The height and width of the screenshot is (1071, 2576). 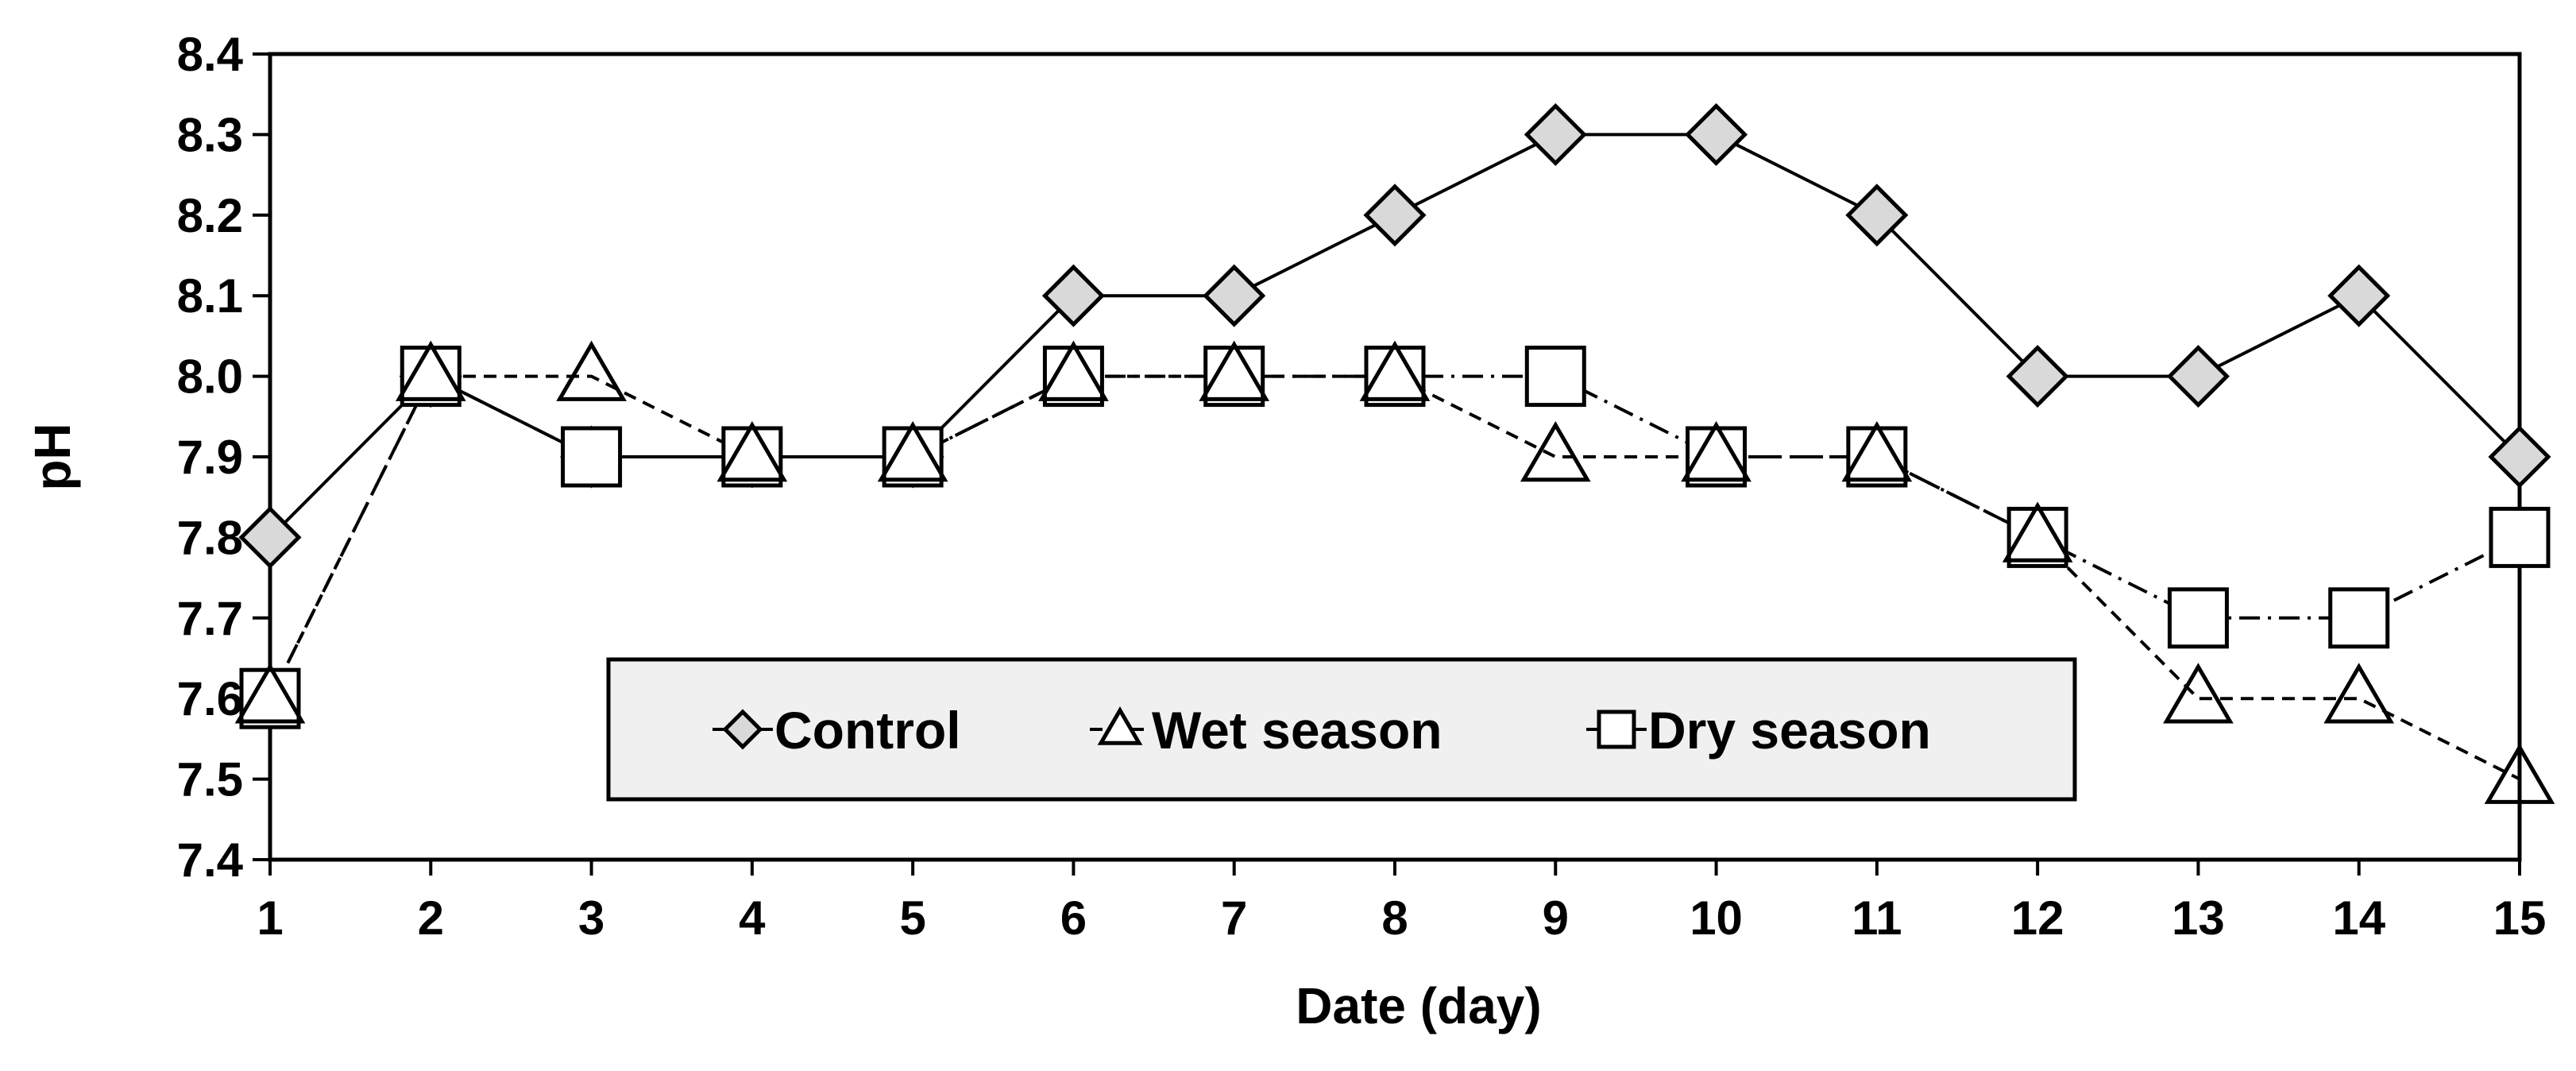 What do you see at coordinates (912, 918) in the screenshot?
I see `x-tick-label: 5` at bounding box center [912, 918].